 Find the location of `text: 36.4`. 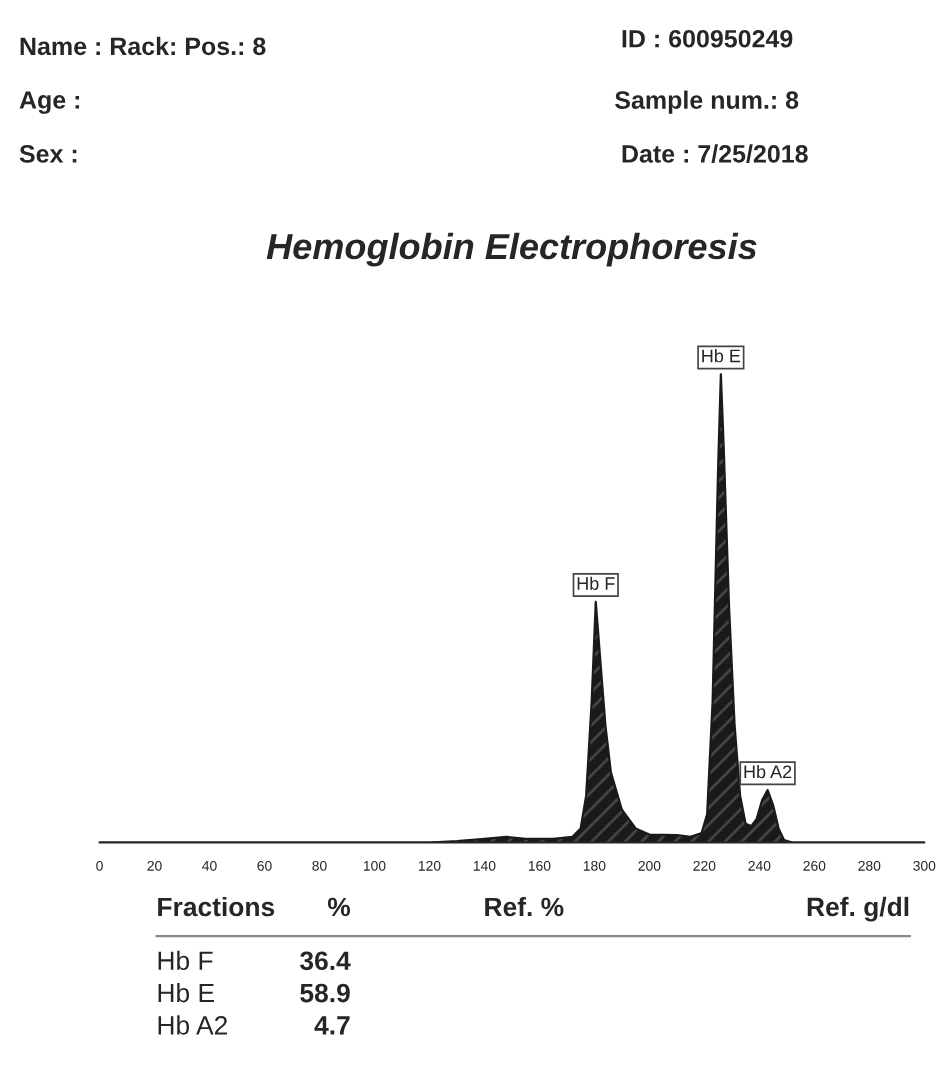

text: 36.4 is located at coordinates (325, 961).